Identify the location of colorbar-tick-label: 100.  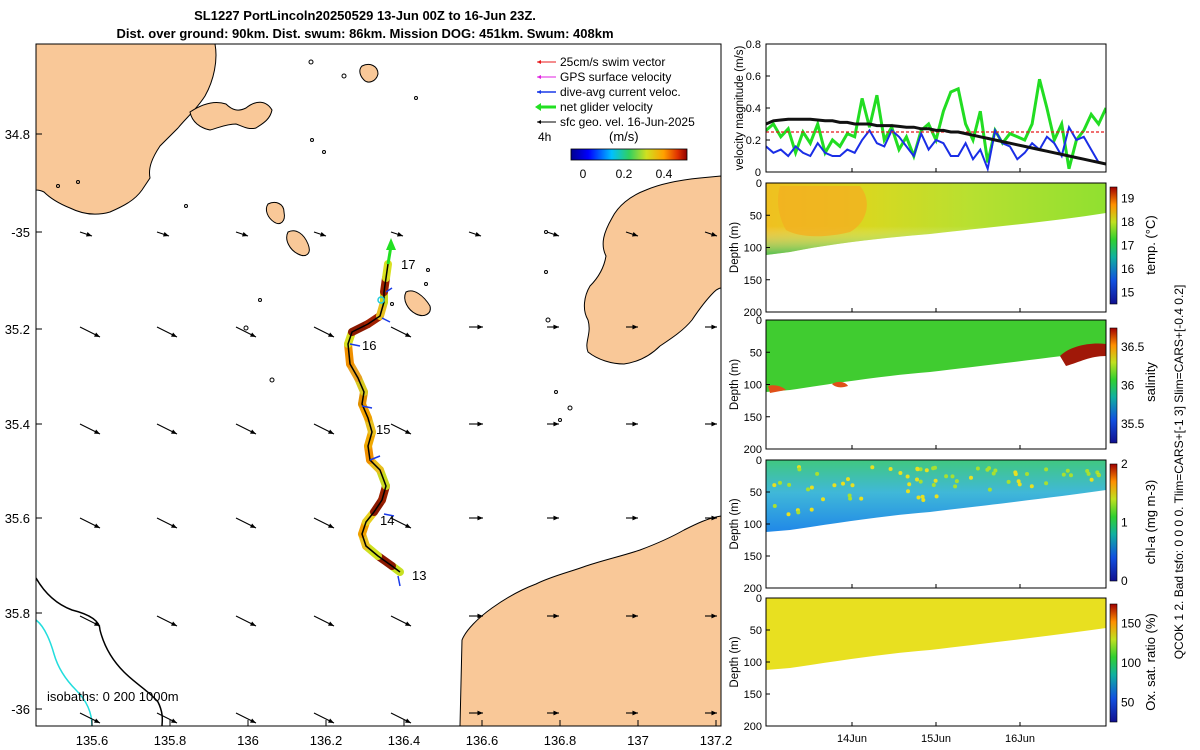
(1131, 663).